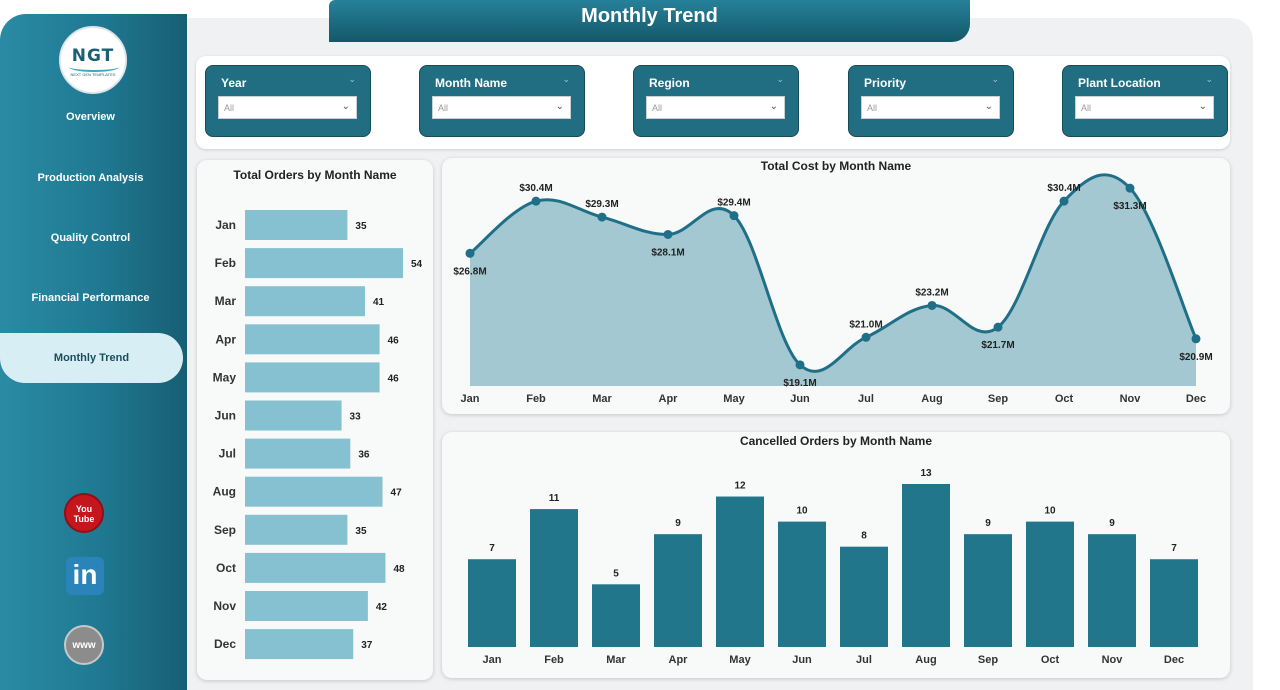 The height and width of the screenshot is (690, 1280). I want to click on cost-category-label: Mar, so click(602, 399).